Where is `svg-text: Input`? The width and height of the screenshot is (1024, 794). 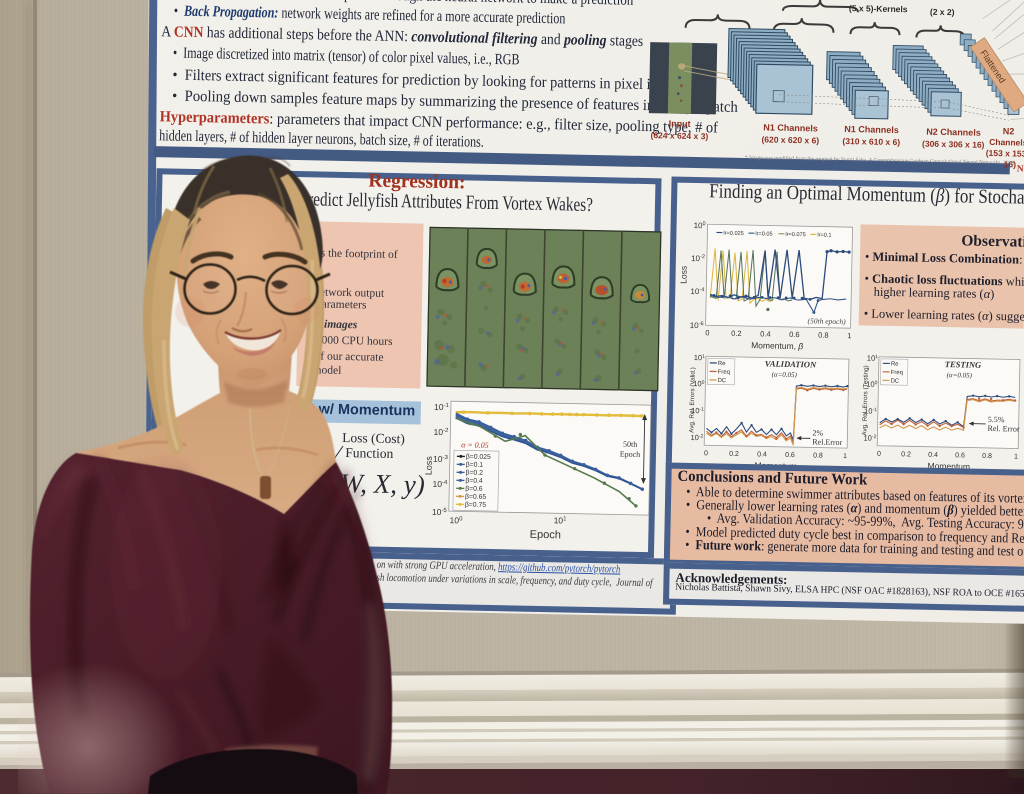 svg-text: Input is located at coordinates (680, 123).